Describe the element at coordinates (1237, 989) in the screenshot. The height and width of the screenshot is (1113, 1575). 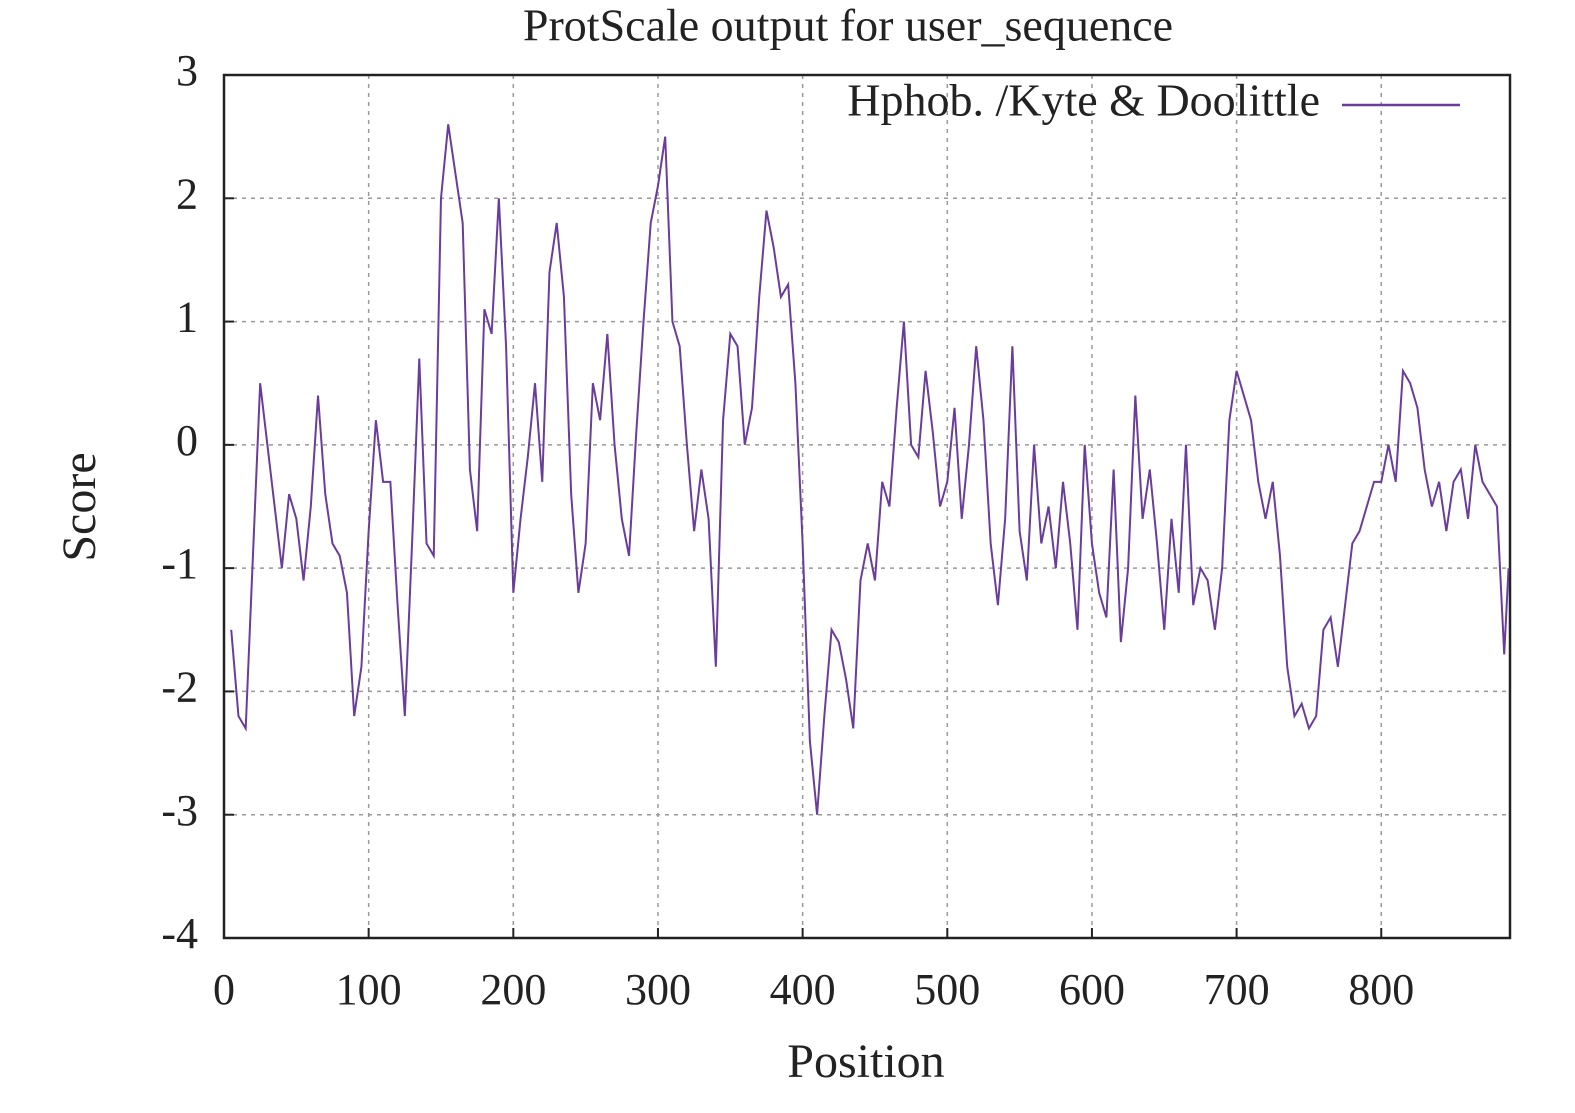
I see `x-tick-label: 700` at that location.